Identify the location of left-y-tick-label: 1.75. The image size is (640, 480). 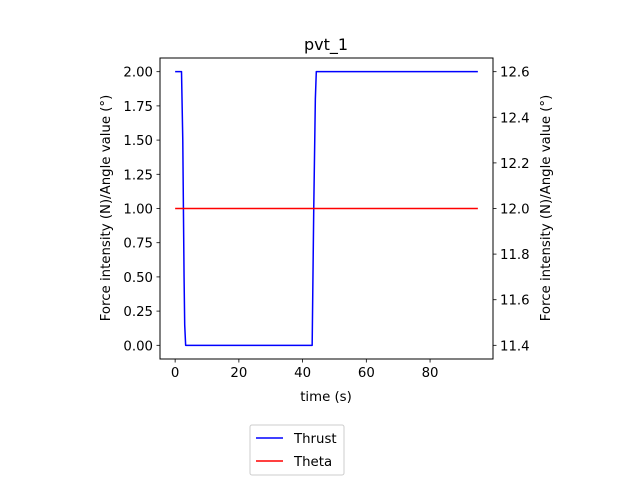
(138, 107).